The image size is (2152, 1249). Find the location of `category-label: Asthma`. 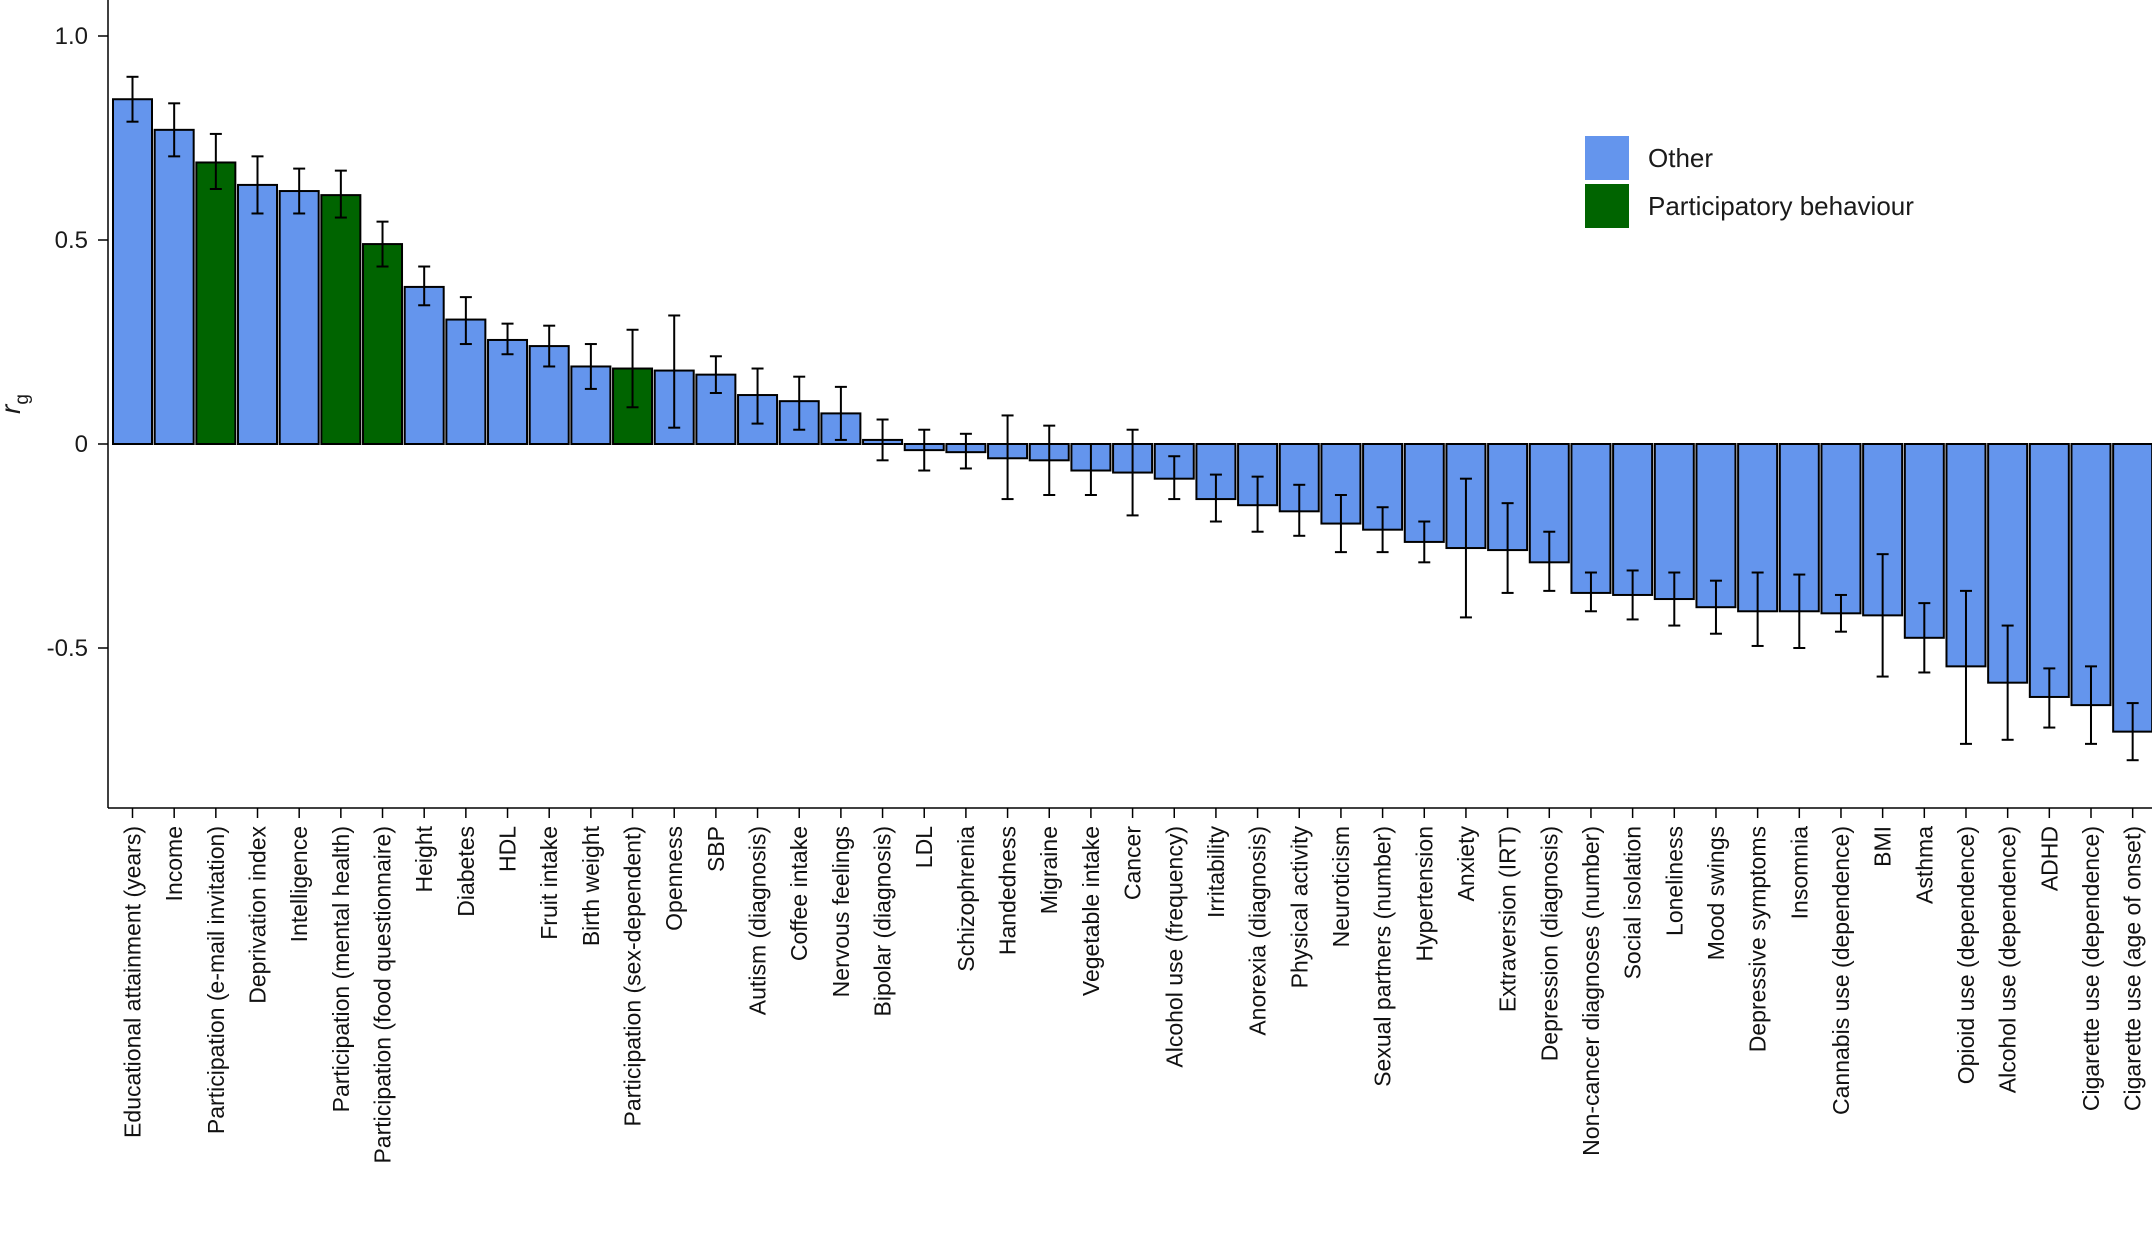

category-label: Asthma is located at coordinates (1924, 865).